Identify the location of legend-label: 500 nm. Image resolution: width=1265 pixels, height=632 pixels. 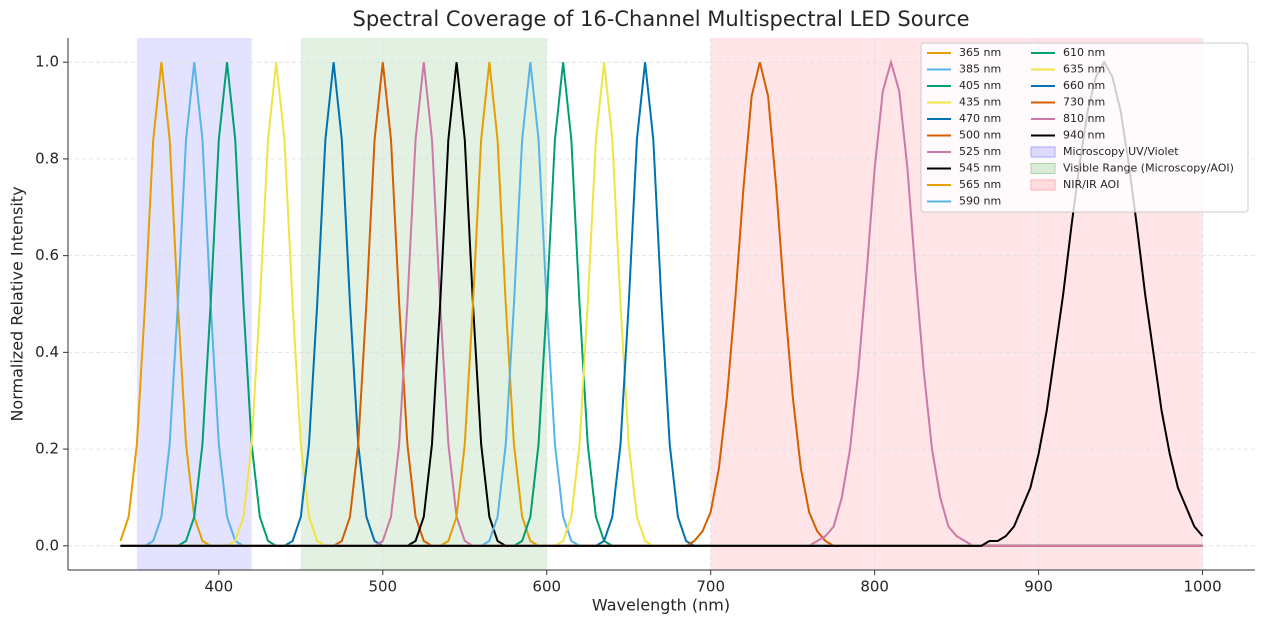
(980, 135).